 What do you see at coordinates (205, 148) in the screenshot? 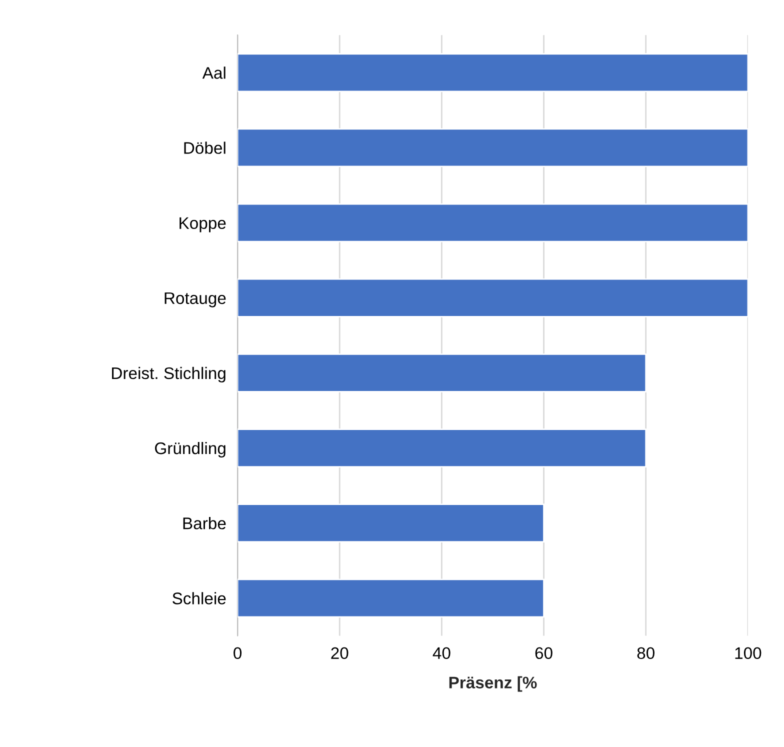
I see `y-tick-label: Döbel` at bounding box center [205, 148].